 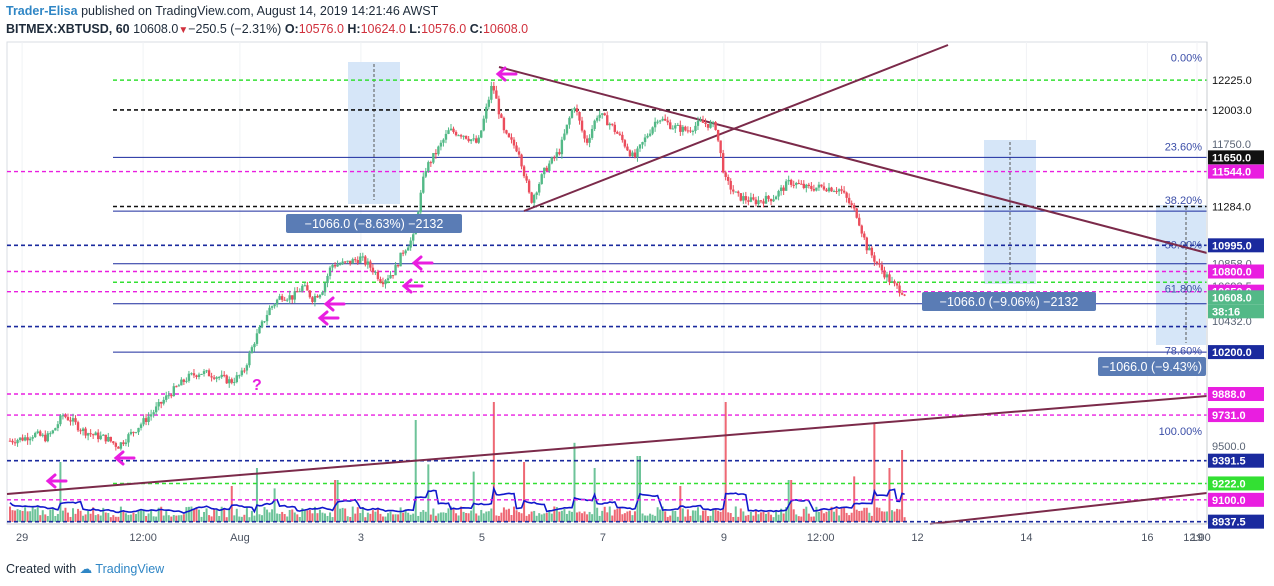 I want to click on magenta-arrow-icon, so click(x=56, y=481).